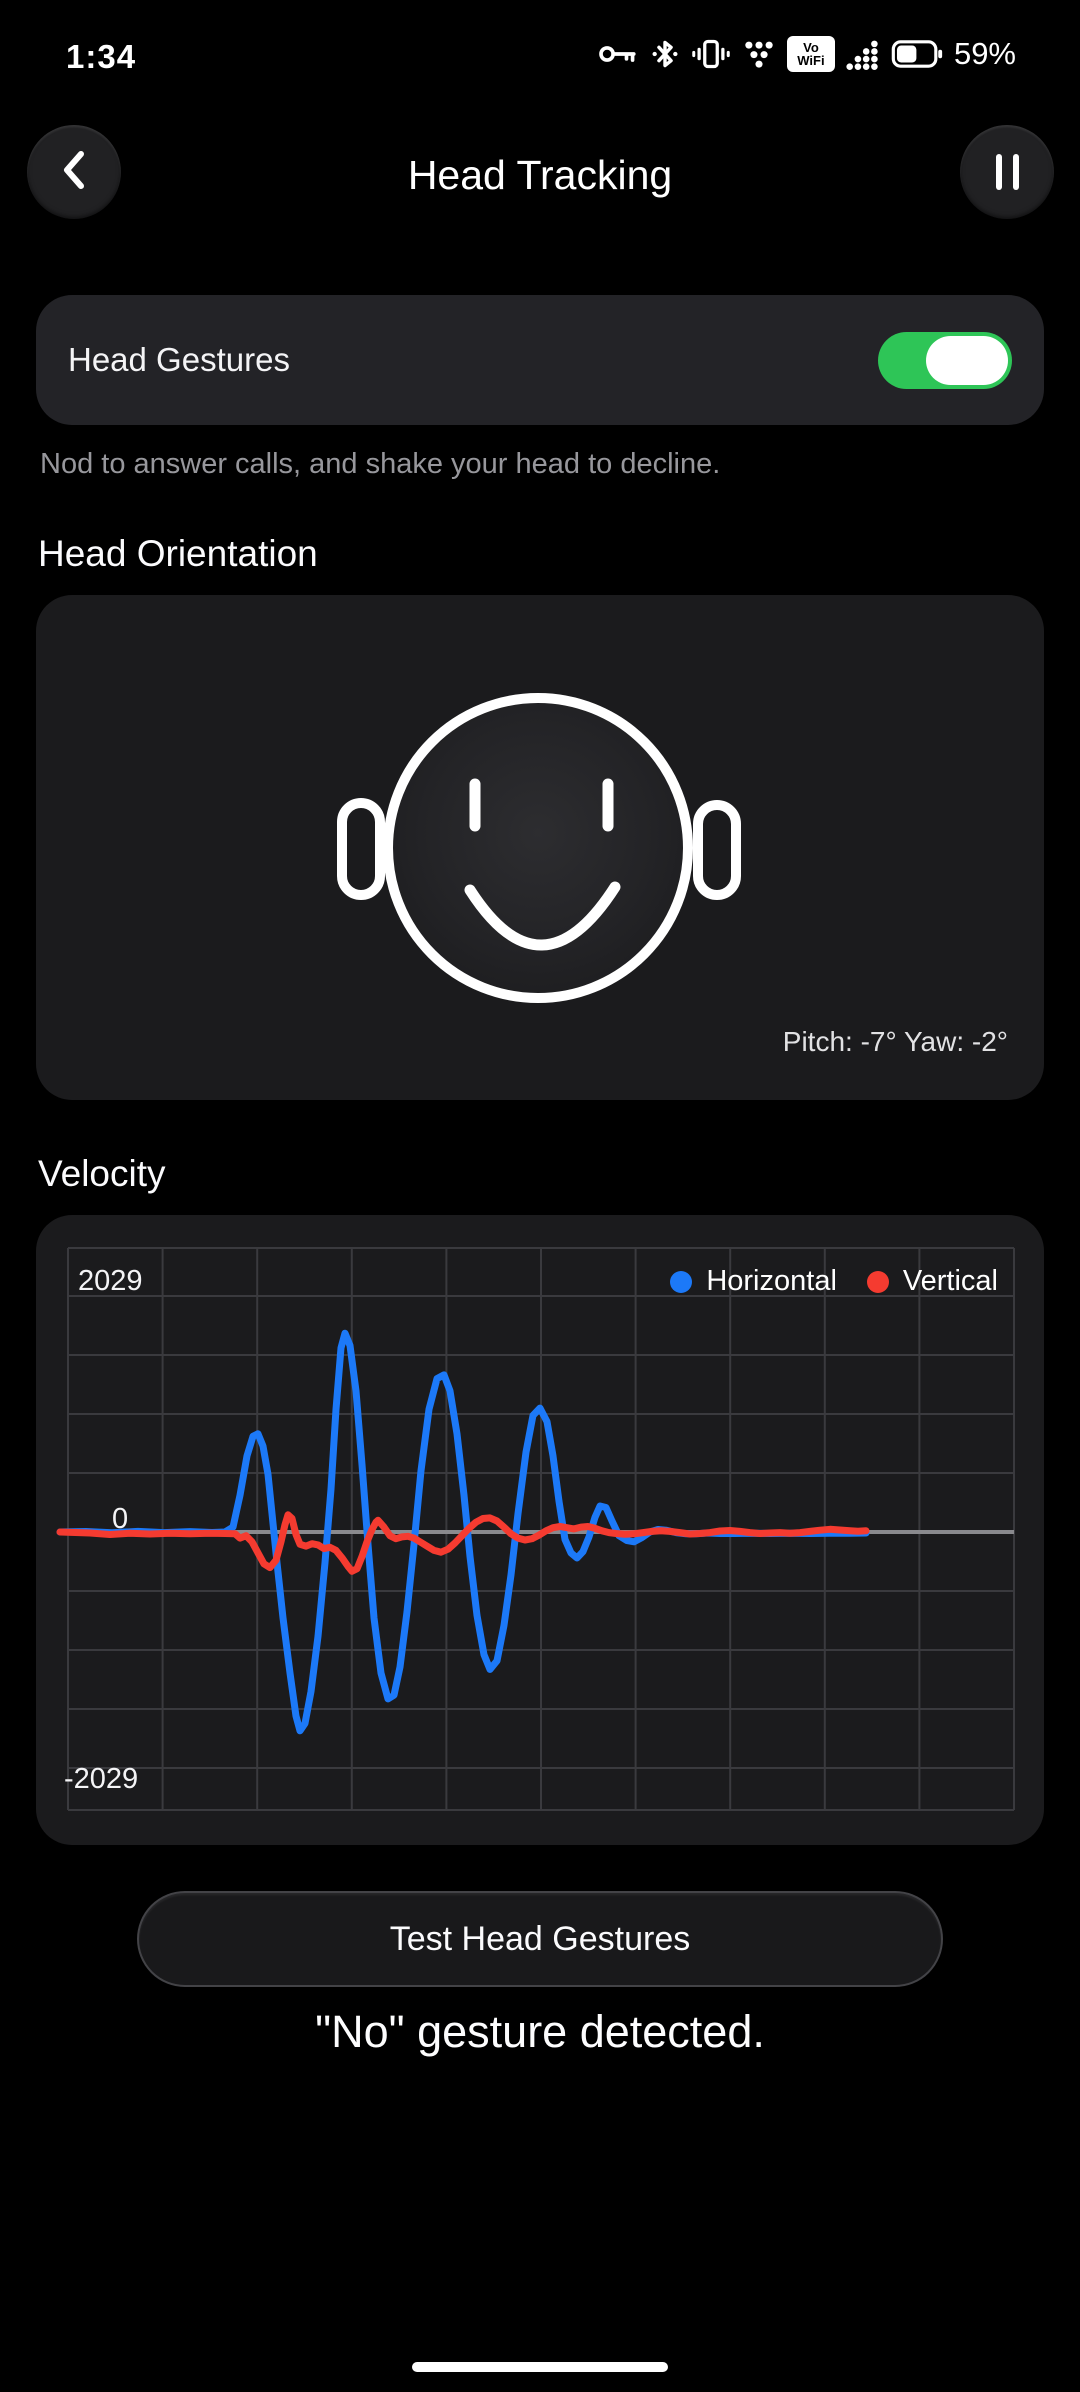 Image resolution: width=1080 pixels, height=2392 pixels. What do you see at coordinates (717, 850) in the screenshot?
I see `right-ear` at bounding box center [717, 850].